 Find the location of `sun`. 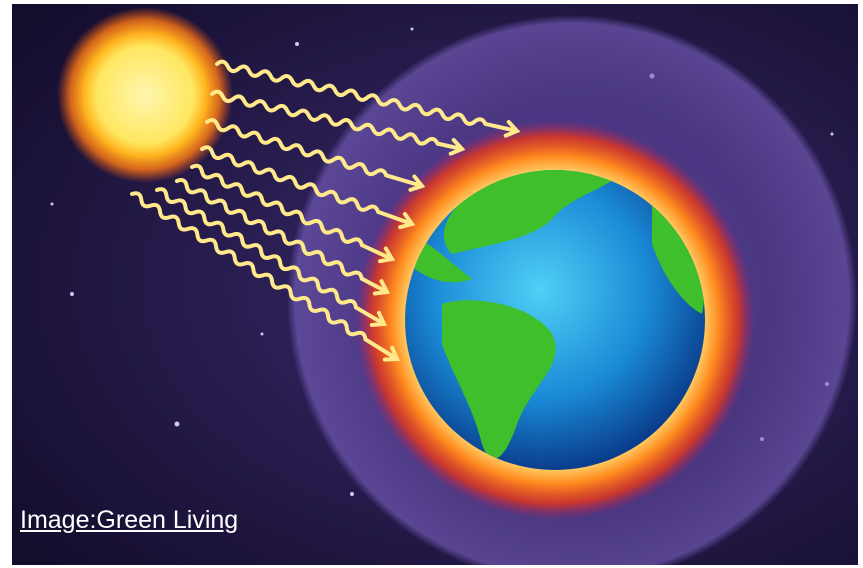

sun is located at coordinates (145, 95).